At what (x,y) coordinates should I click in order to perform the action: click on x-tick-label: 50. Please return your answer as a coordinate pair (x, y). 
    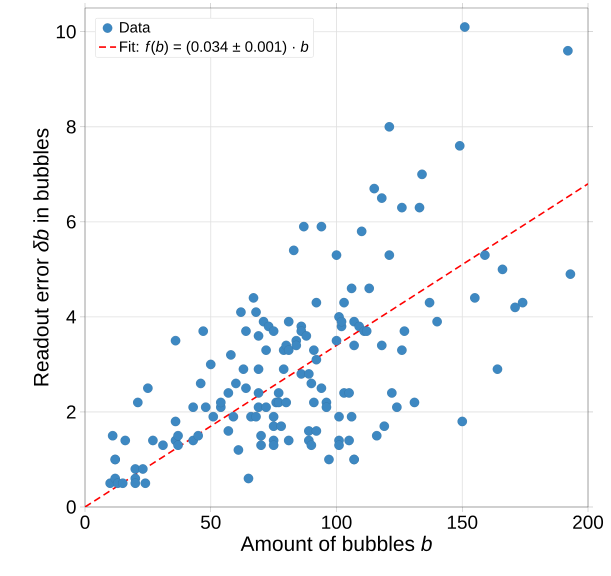
    Looking at the image, I should click on (210, 522).